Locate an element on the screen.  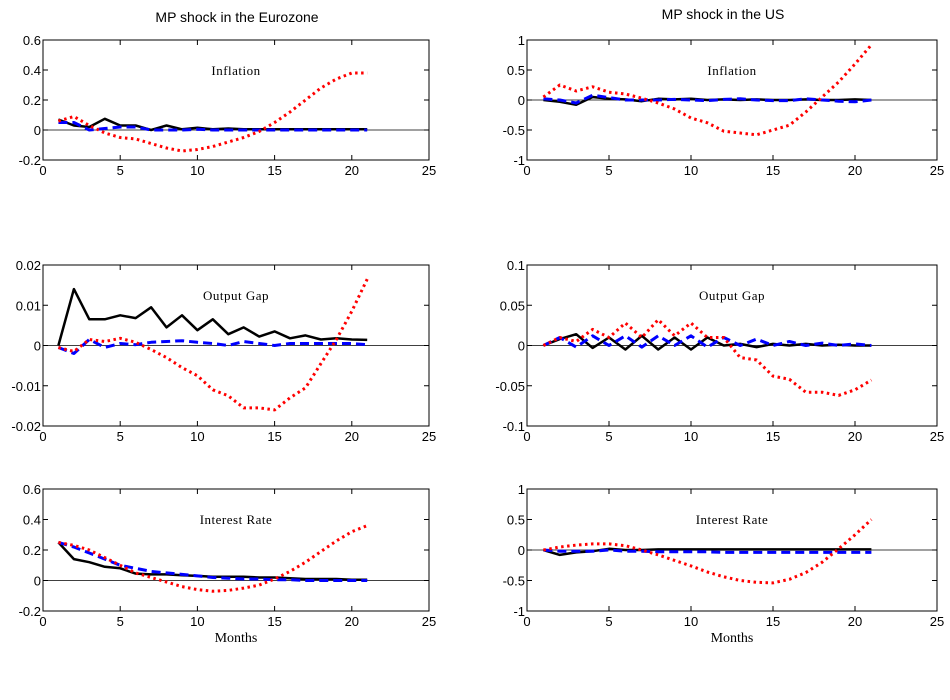
panel-3: 0 5 10 15 20 25 -0.1 -0.05 0 0.05 0.1 Output Gap is located at coordinates (719, 351).